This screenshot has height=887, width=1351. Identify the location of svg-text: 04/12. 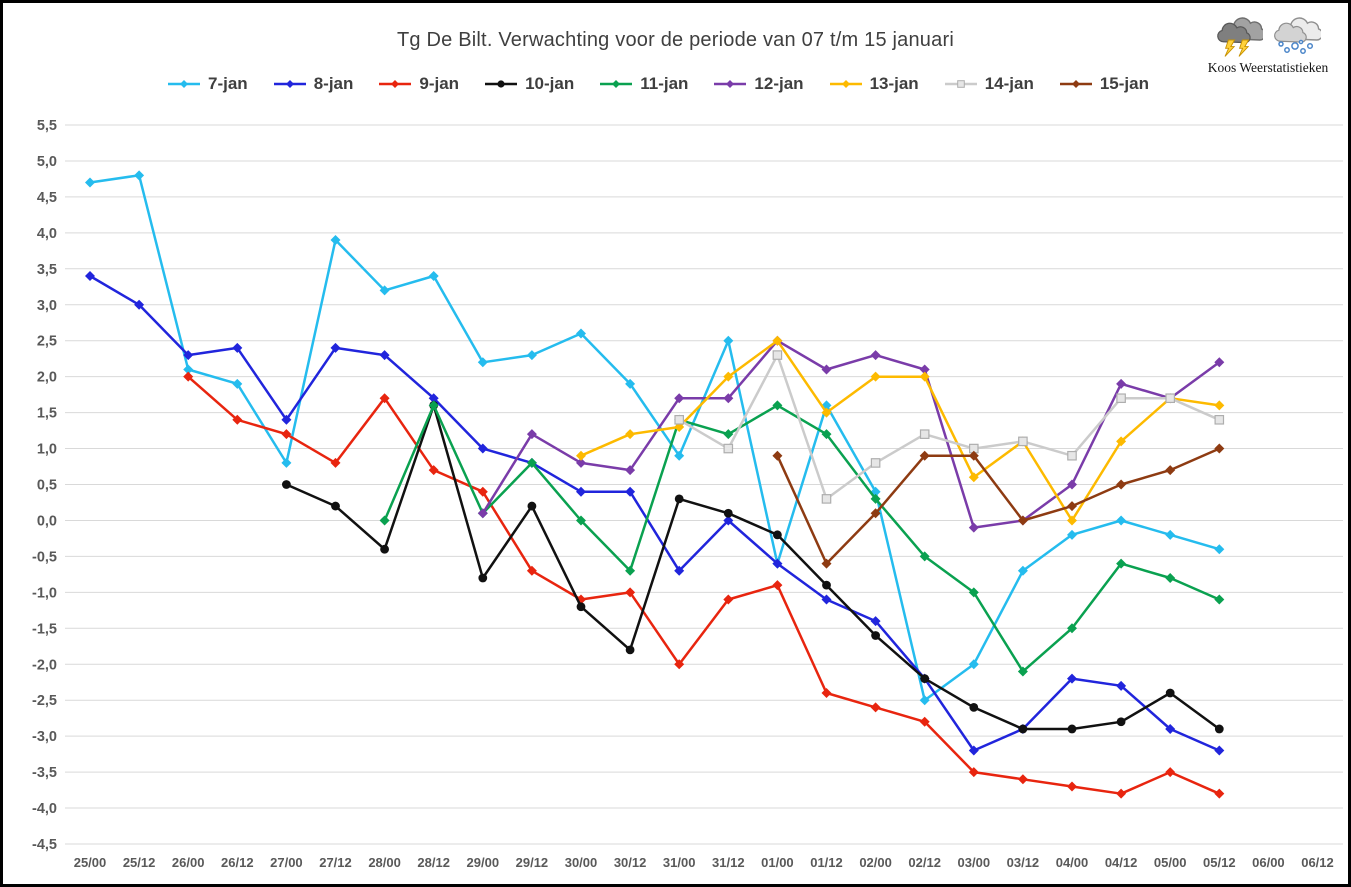
(1121, 862).